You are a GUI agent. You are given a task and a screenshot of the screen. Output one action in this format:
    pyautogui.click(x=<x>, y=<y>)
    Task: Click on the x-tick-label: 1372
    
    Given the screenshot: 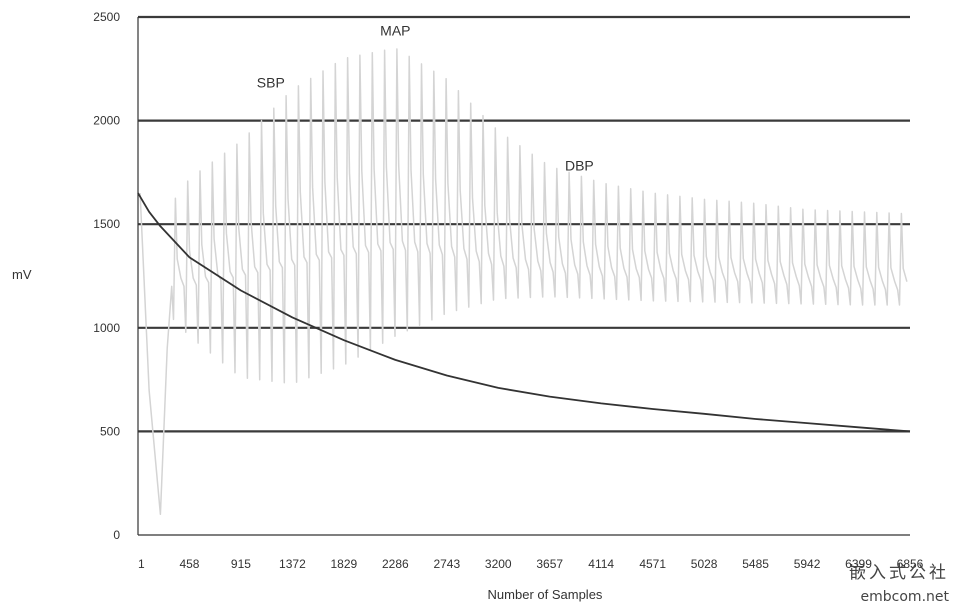 What is the action you would take?
    pyautogui.click(x=292, y=564)
    